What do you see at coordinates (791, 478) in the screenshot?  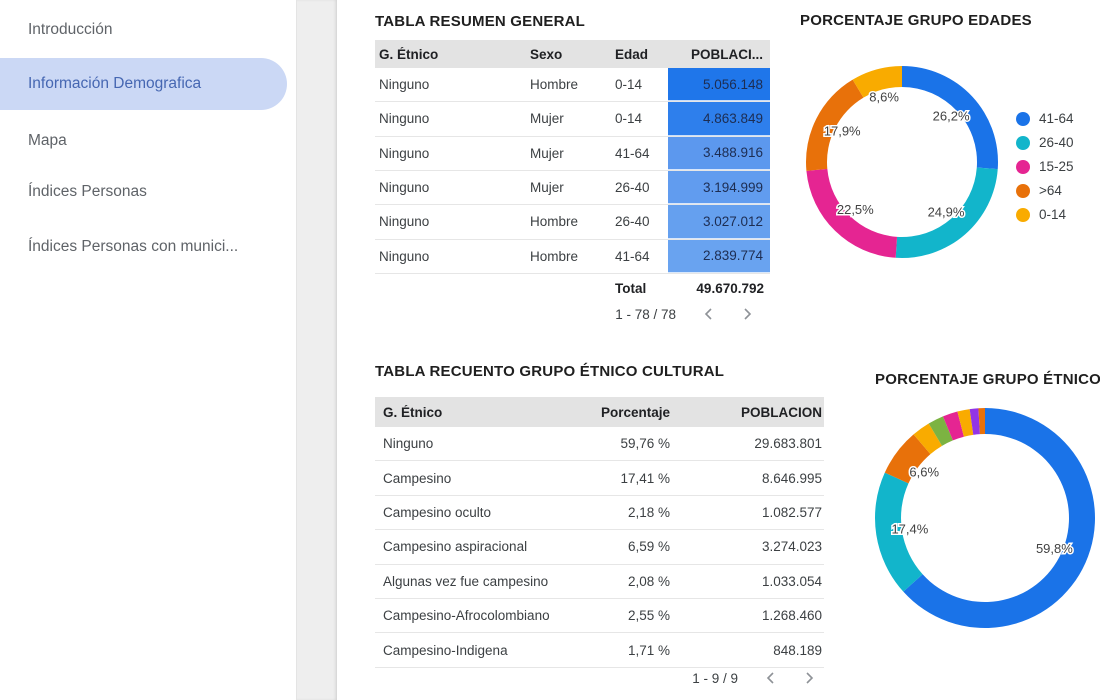 I see `cell-poblacion: 8.646.995` at bounding box center [791, 478].